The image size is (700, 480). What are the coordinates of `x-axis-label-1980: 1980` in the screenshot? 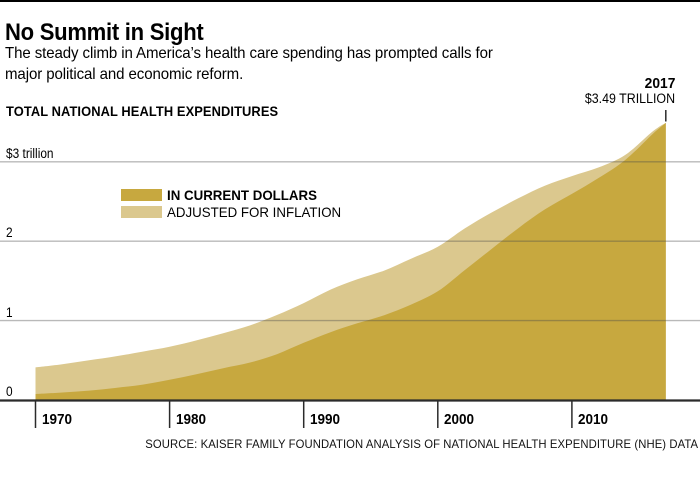 It's located at (190, 419).